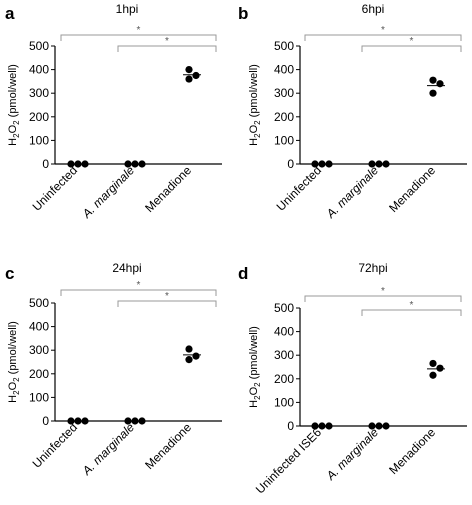  What do you see at coordinates (372, 268) in the screenshot?
I see `panel-title: 72hpi` at bounding box center [372, 268].